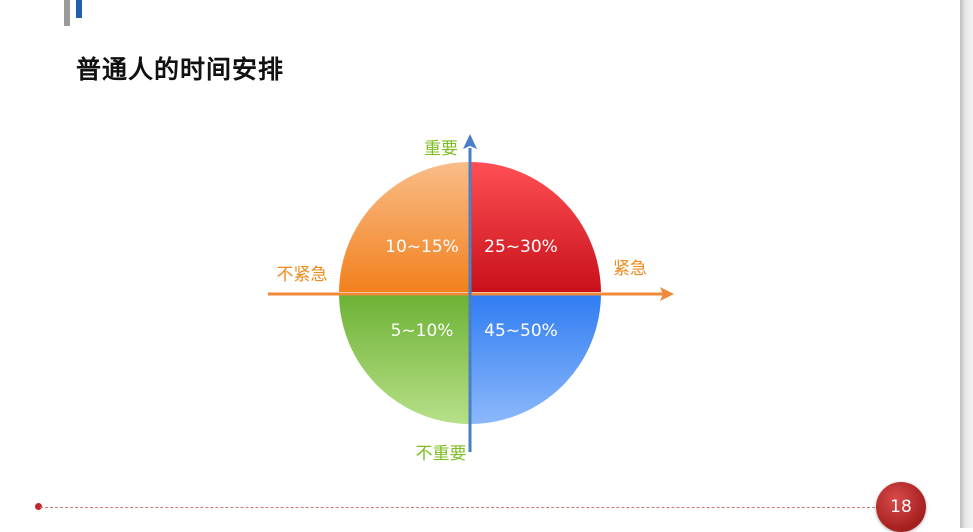 The image size is (973, 532). What do you see at coordinates (630, 269) in the screenshot?
I see `axis-label-urgent: 紧急` at bounding box center [630, 269].